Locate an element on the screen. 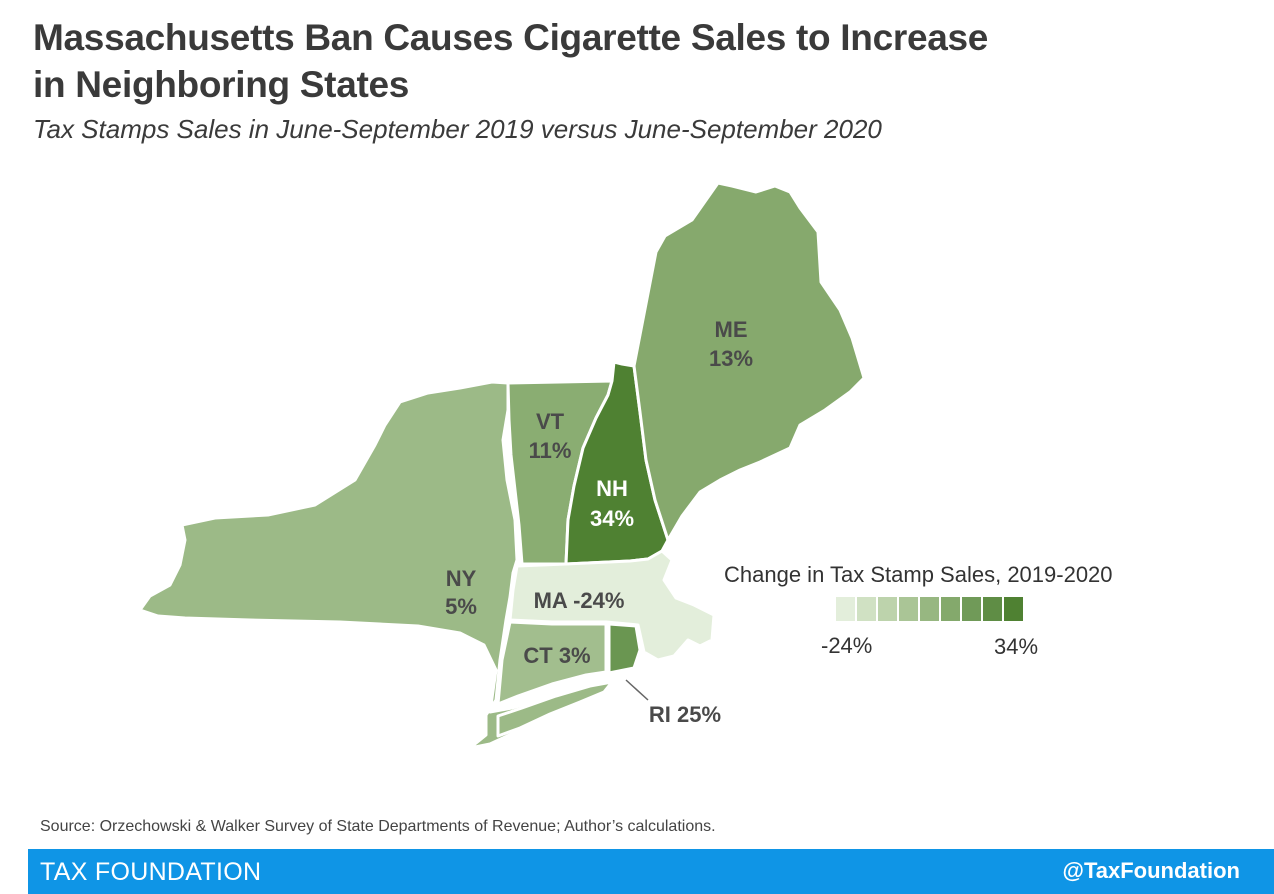  label-ny-value: 5% is located at coordinates (461, 606).